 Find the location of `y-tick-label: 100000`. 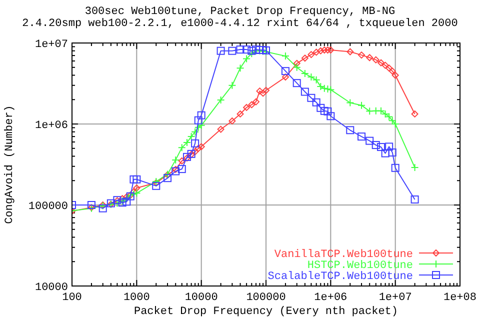

y-tick-label: 100000 is located at coordinates (48, 207).